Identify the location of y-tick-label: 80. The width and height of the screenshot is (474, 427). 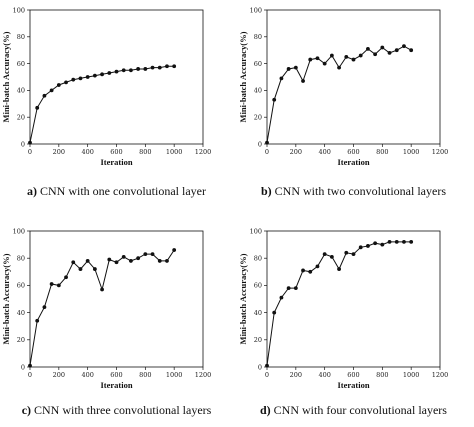
(258, 259).